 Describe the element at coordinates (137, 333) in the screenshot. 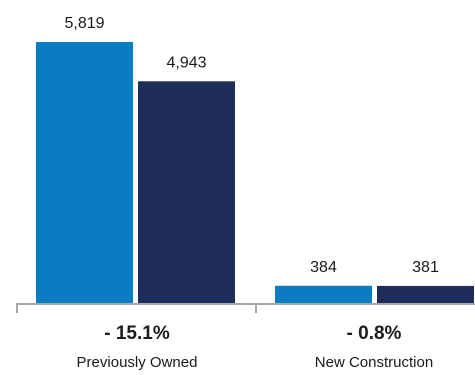

I see `change-label-previously-owned: - 15.1%` at that location.